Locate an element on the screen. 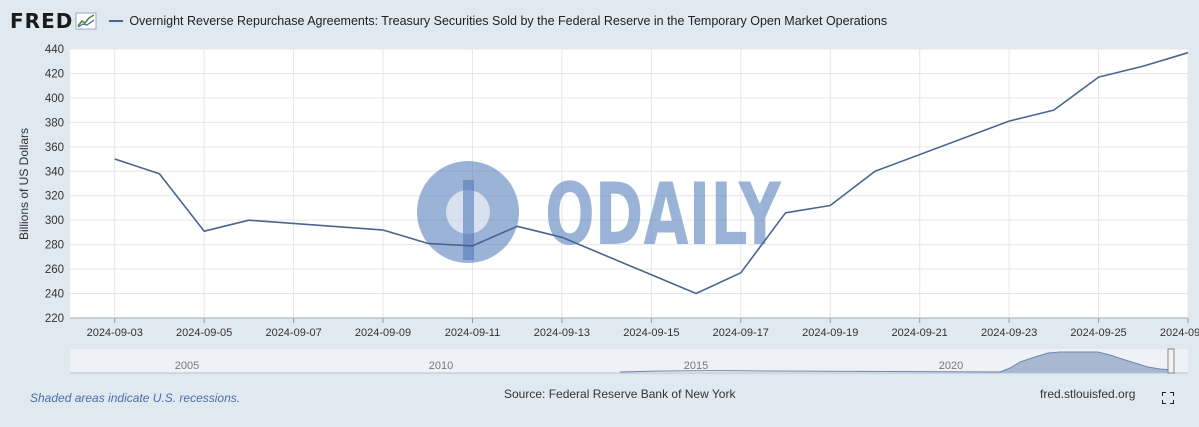 This screenshot has width=1199, height=427. y-tick-label: 280 is located at coordinates (54, 246).